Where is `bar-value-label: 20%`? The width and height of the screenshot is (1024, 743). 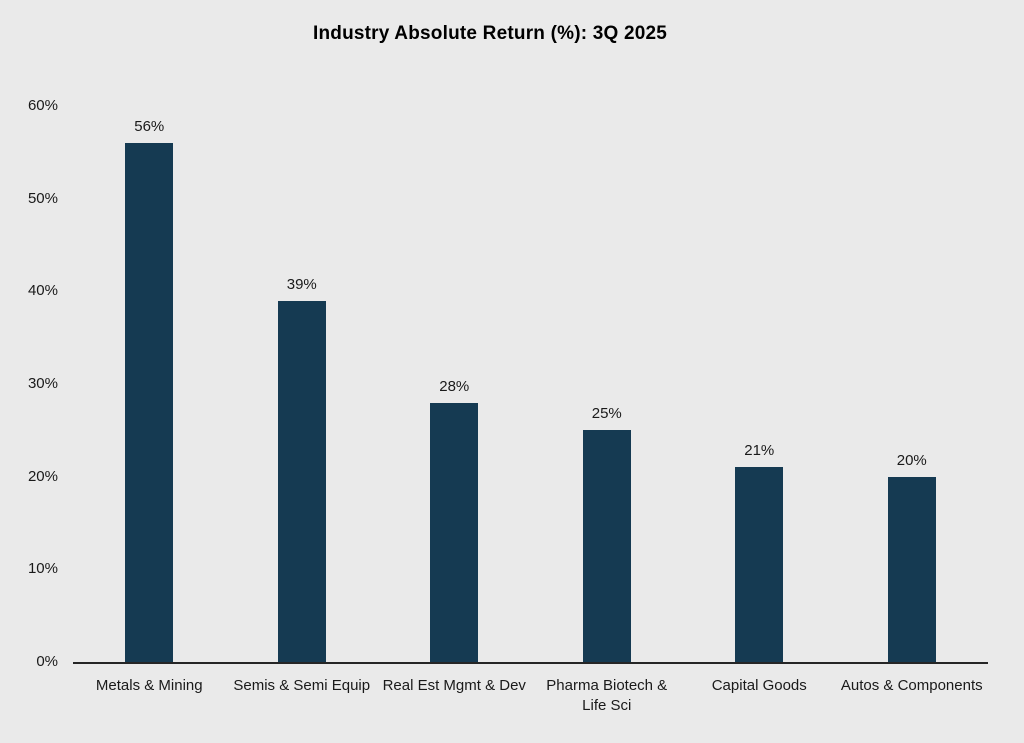
bar-value-label: 20% is located at coordinates (911, 460).